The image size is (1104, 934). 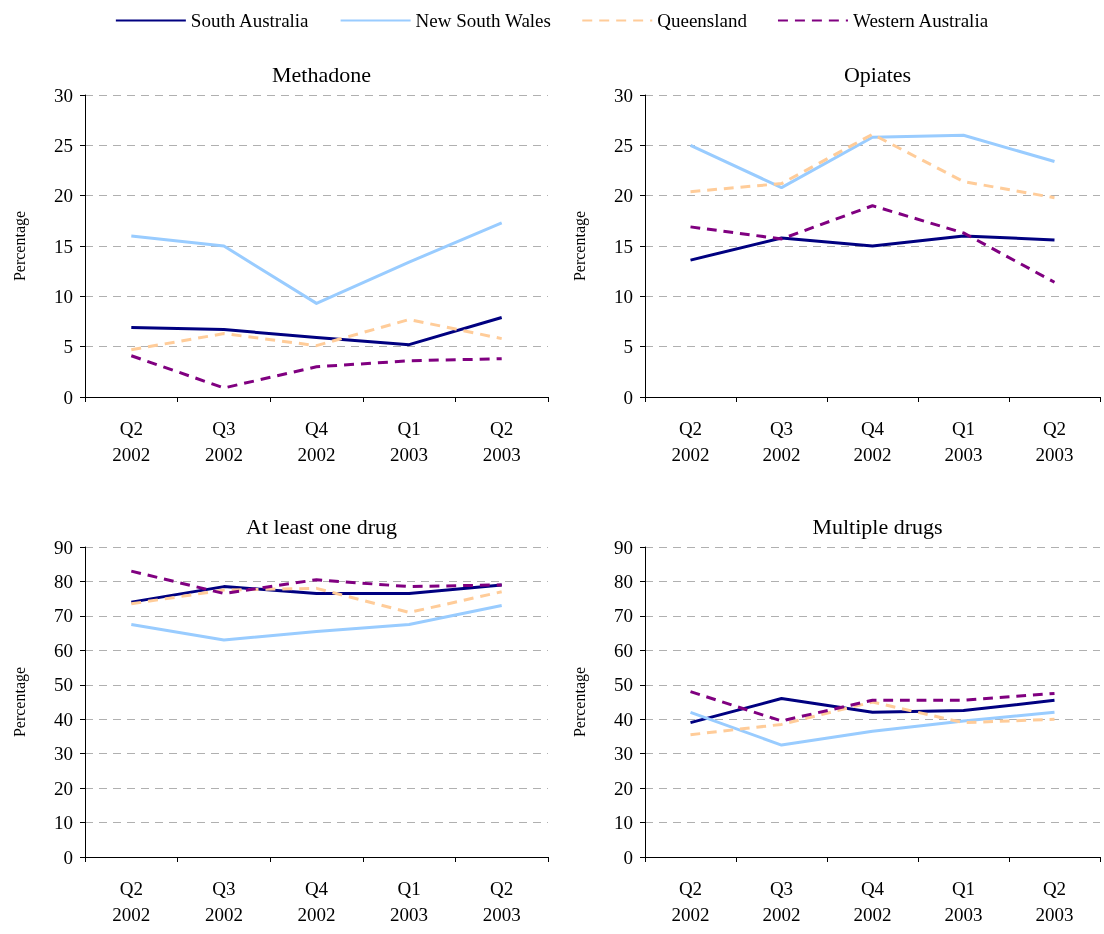 I want to click on legend-label: New South Wales, so click(x=483, y=20).